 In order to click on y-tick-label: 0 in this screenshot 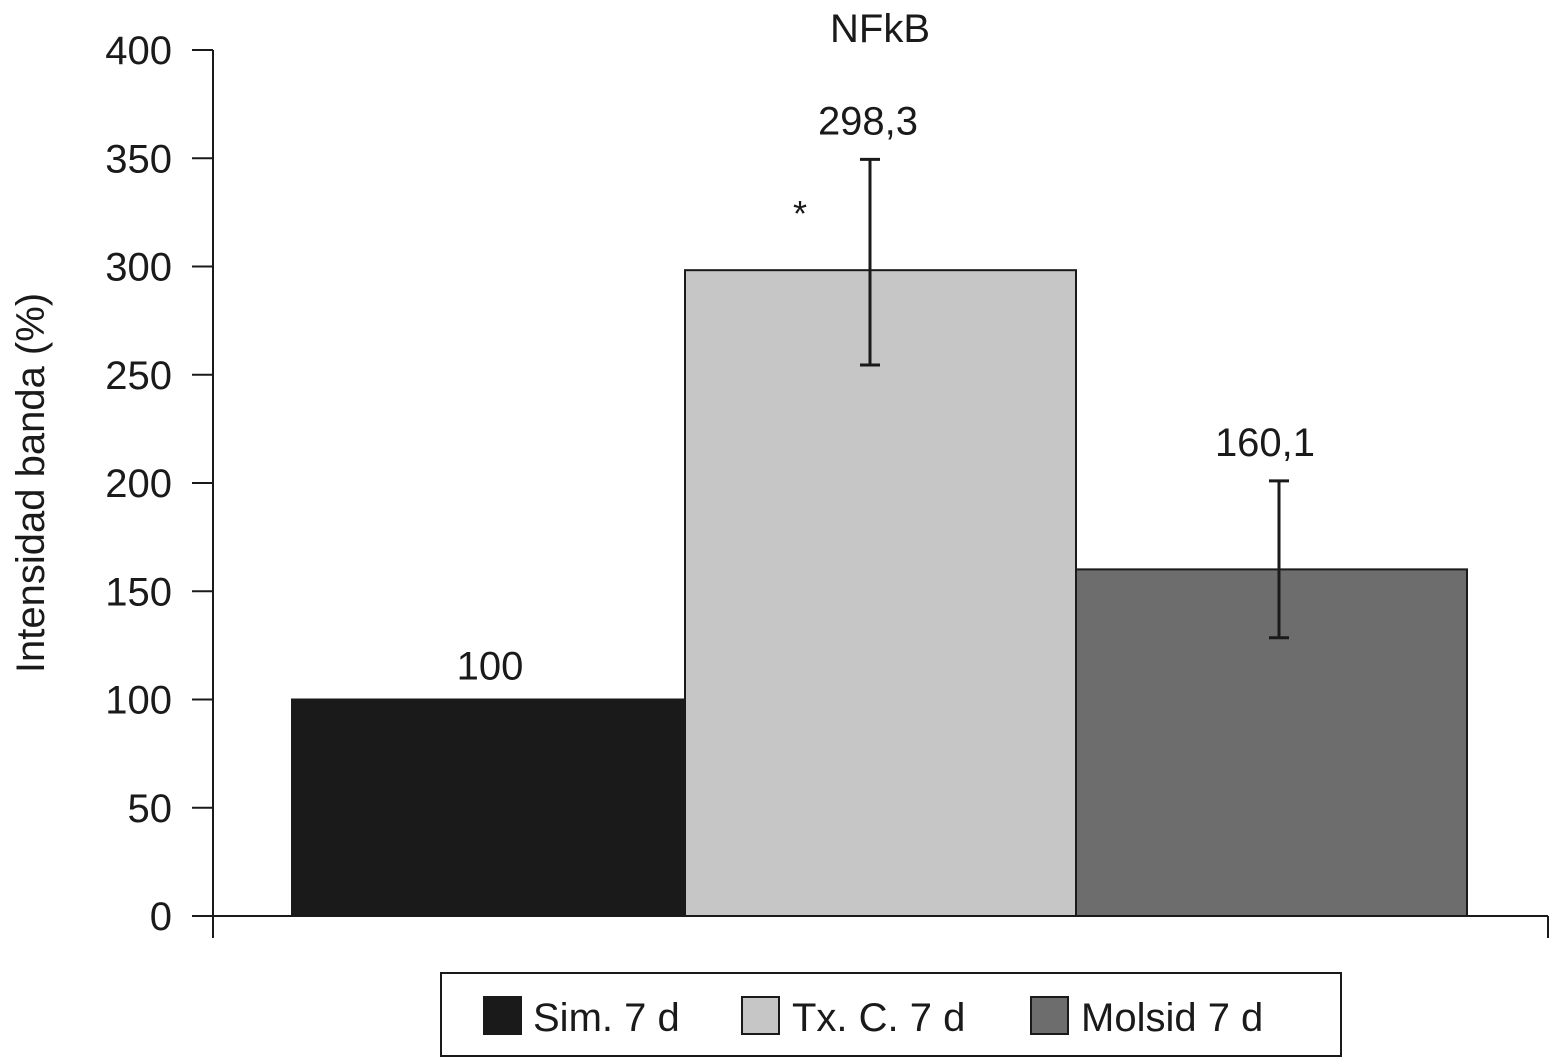, I will do `click(161, 917)`.